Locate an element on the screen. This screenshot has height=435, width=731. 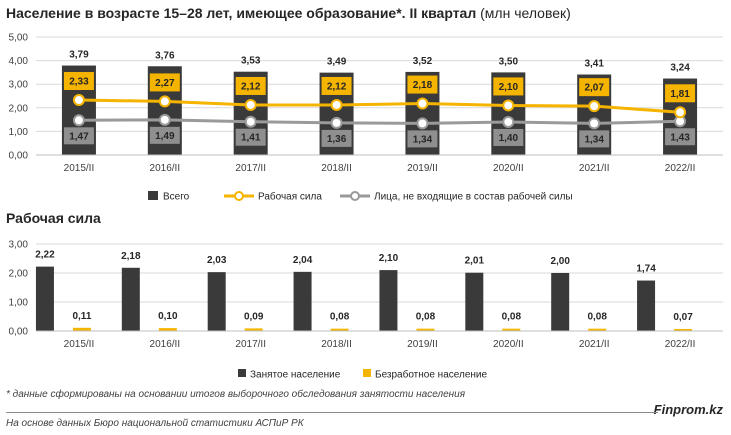
x-tick-label-1: 2020/II is located at coordinates (508, 168).